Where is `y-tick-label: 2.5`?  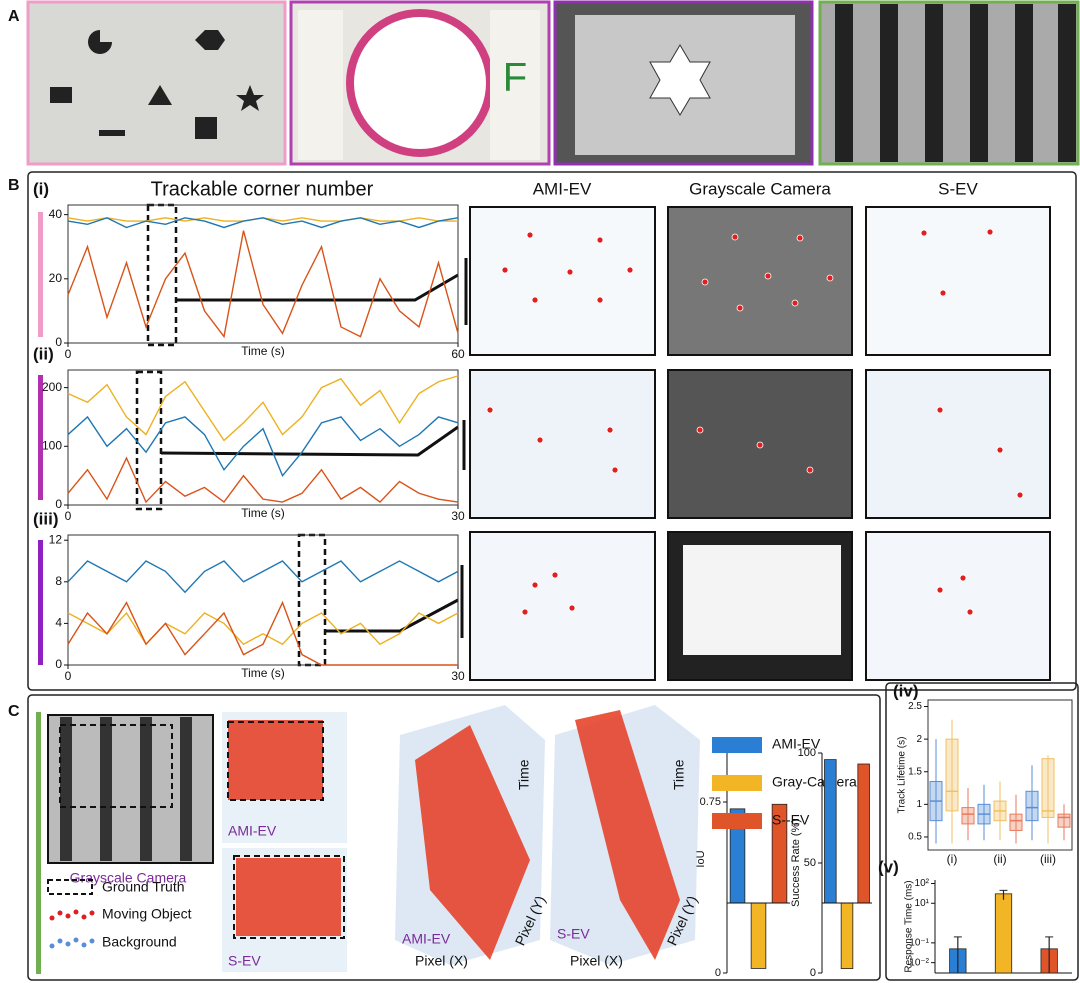
y-tick-label: 2.5 is located at coordinates (915, 706).